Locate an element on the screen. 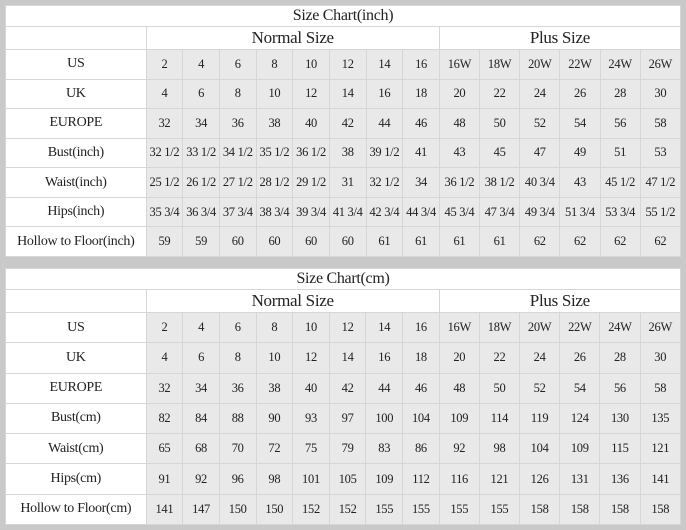 The height and width of the screenshot is (530, 686). size-value: 22W is located at coordinates (580, 327).